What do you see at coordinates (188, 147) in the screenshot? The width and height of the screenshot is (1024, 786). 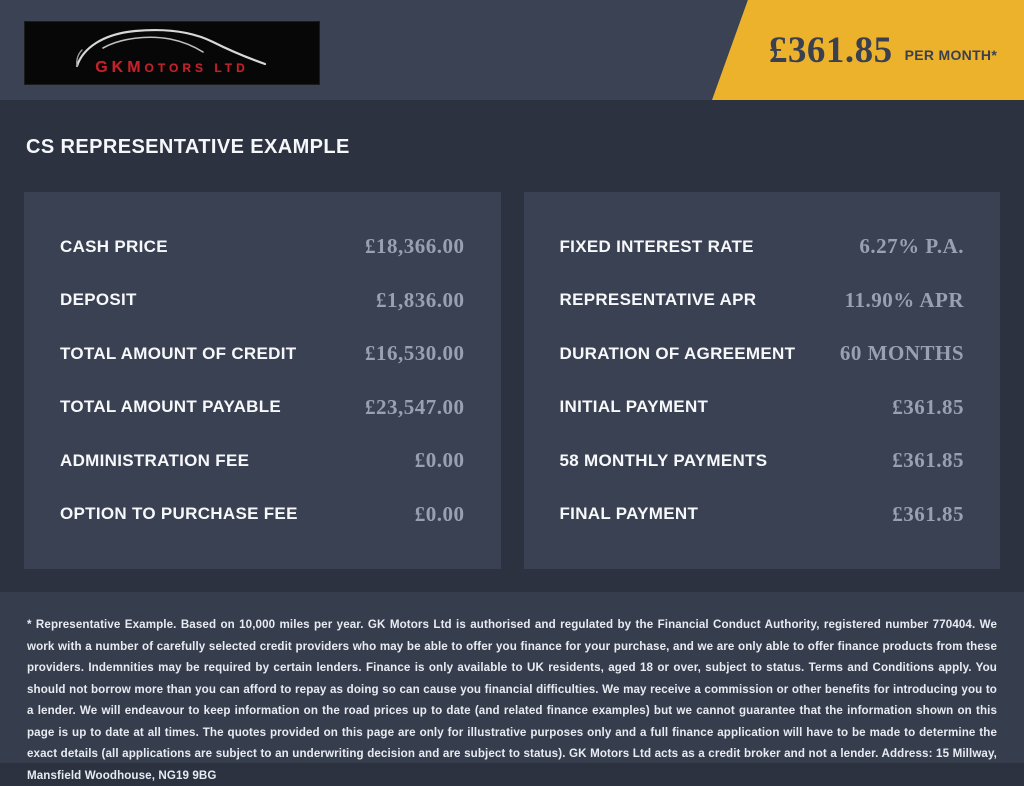 I see `page-title: CS REPRESENTATIVE EXAMPLE` at bounding box center [188, 147].